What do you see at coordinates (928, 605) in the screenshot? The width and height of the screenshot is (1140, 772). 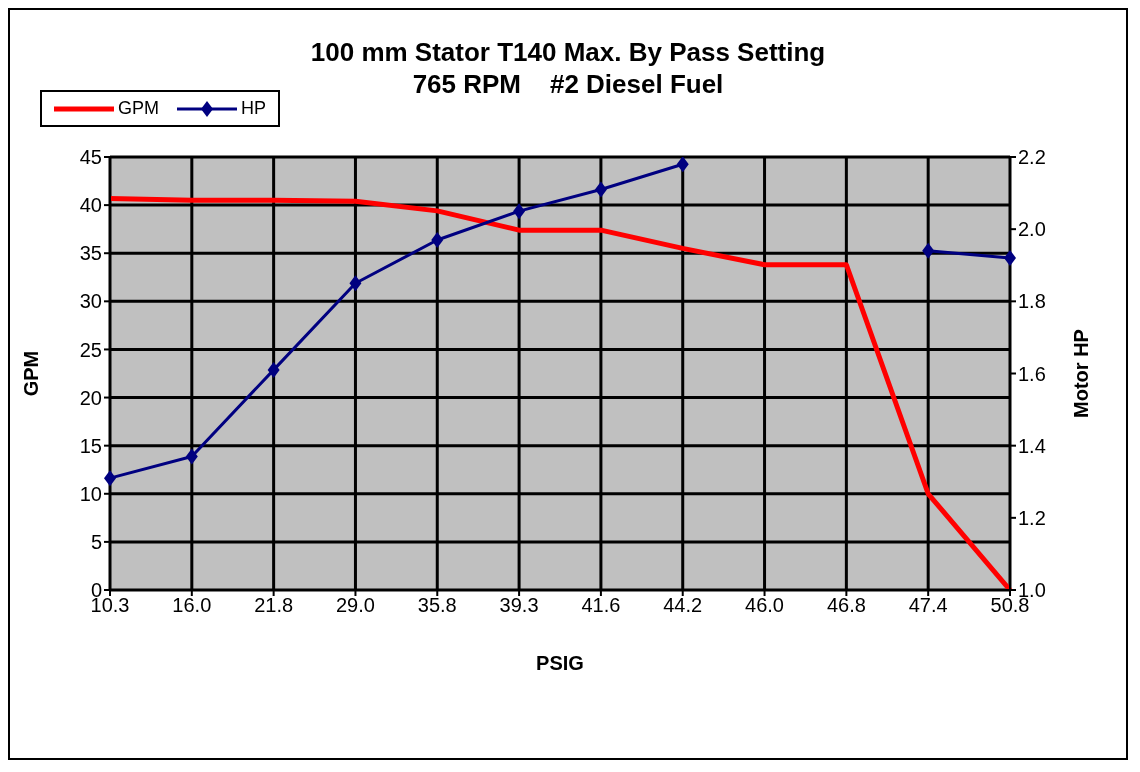 I see `x-tick-label: 47.4` at bounding box center [928, 605].